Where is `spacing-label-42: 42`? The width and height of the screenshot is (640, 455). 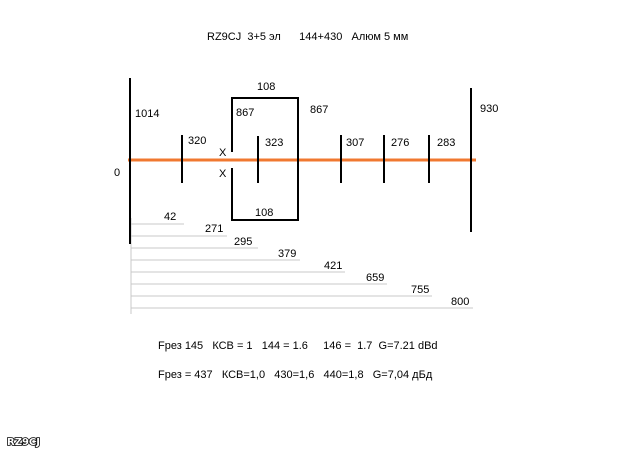
spacing-label-42: 42 is located at coordinates (170, 217).